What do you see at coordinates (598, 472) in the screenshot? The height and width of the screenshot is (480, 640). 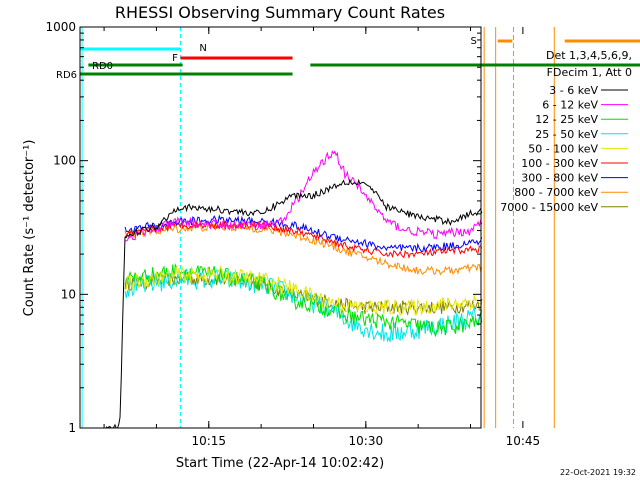 I see `footer-timestamp: 22-Oct-2021 19:32` at bounding box center [598, 472].